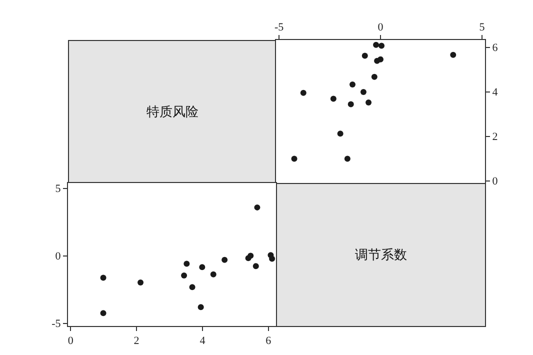  Describe the element at coordinates (137, 341) in the screenshot. I see `x-tick-label: 2` at that location.